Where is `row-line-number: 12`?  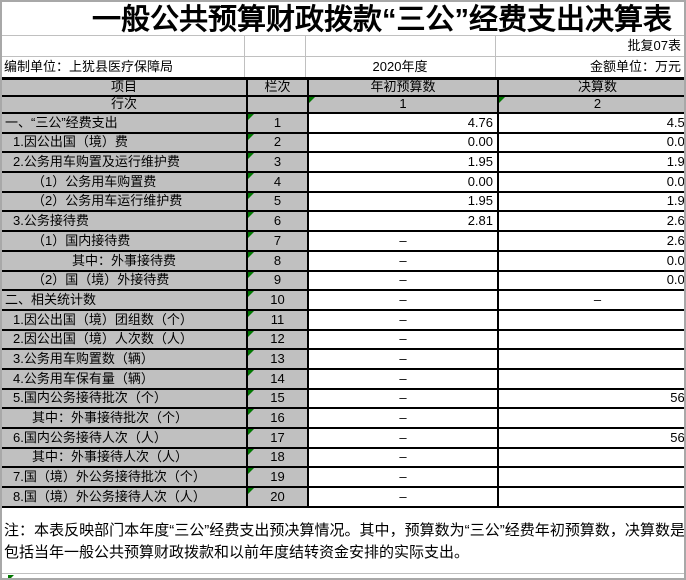
row-line-number: 12 is located at coordinates (277, 339).